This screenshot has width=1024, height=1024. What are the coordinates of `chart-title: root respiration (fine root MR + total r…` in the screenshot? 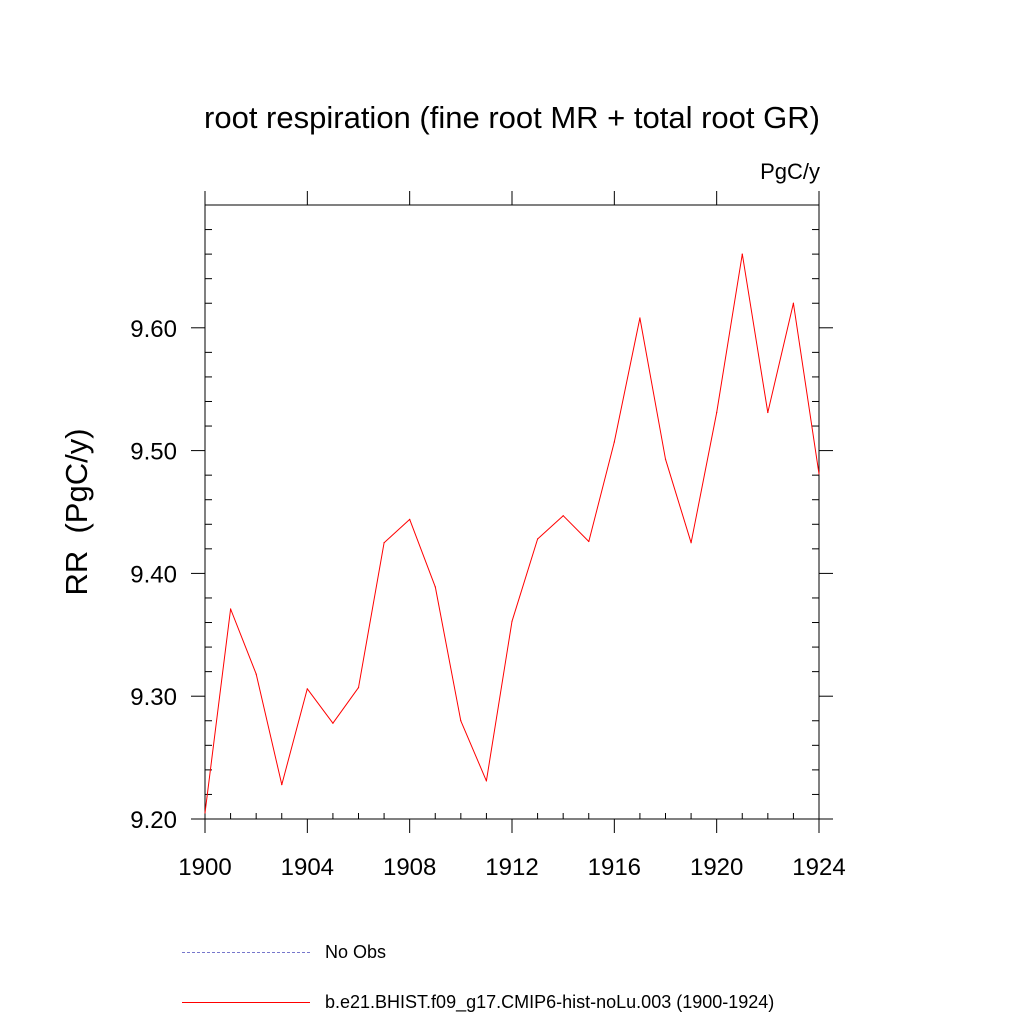 It's located at (512, 117).